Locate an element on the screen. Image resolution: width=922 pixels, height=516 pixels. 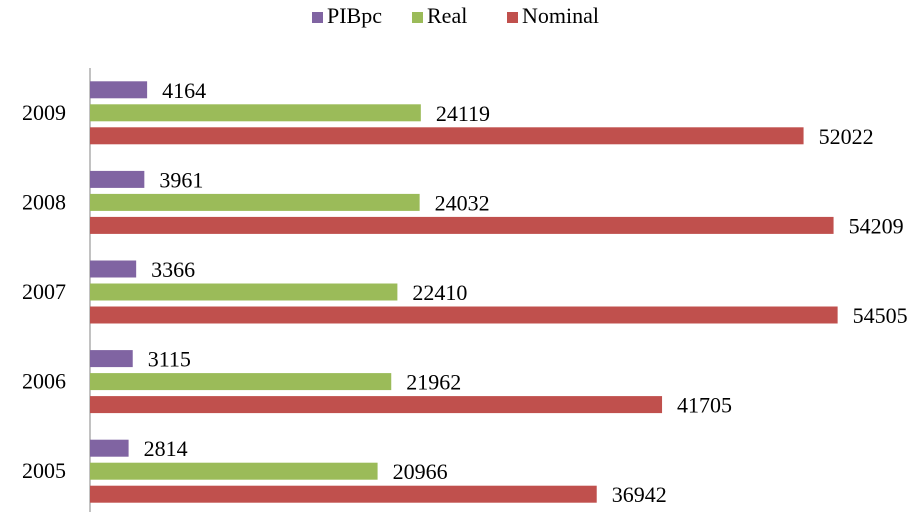
data-label: 41705 is located at coordinates (704, 405).